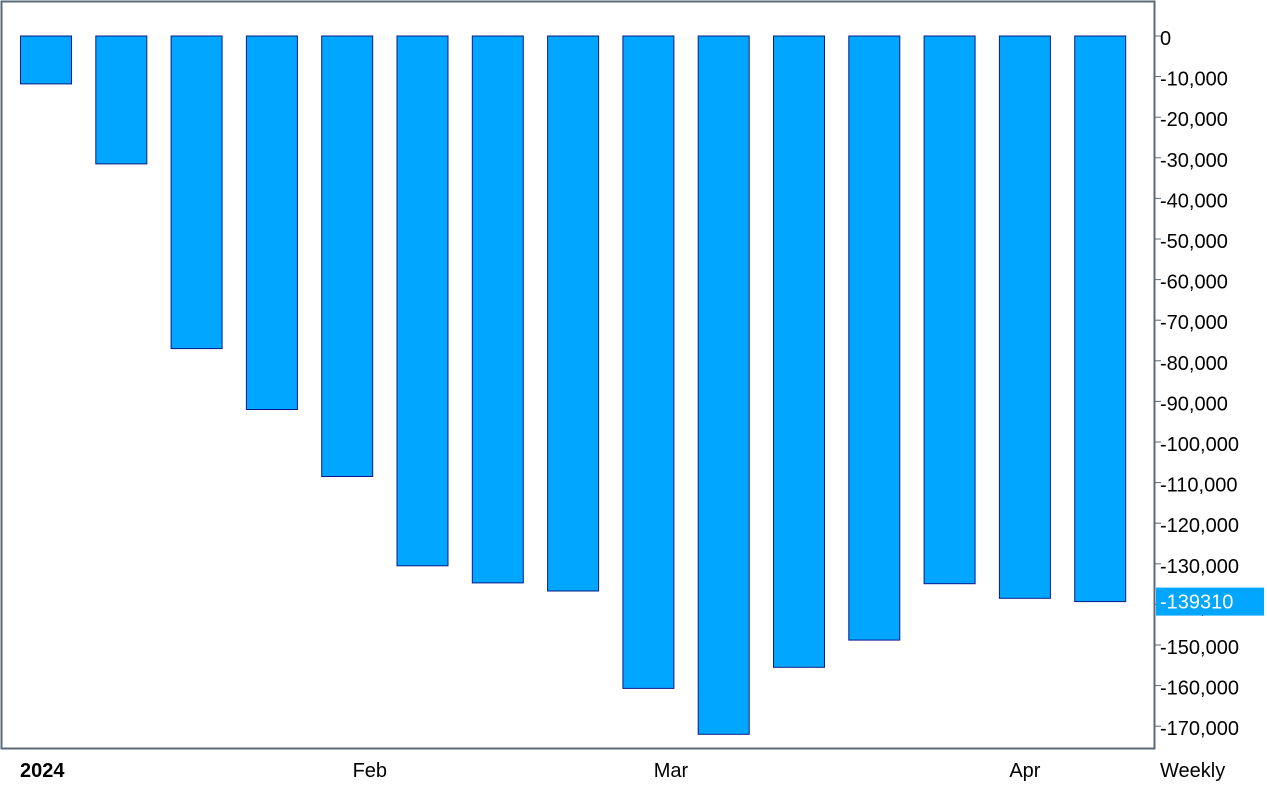  I want to click on y-tick-label: 0, so click(1165, 39).